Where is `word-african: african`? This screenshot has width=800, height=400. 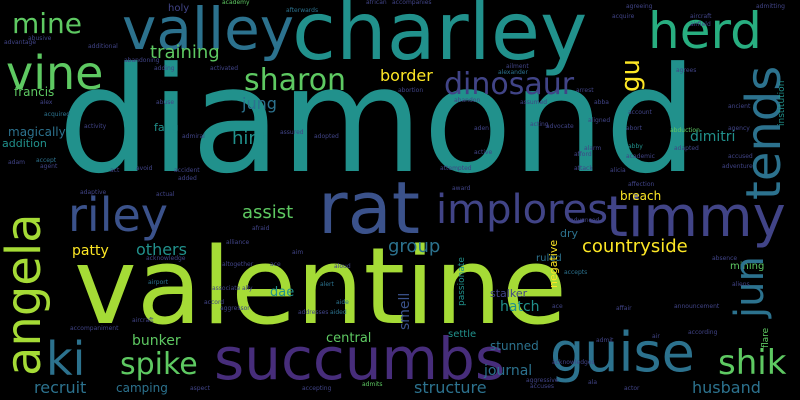 word-african: african is located at coordinates (376, 3).